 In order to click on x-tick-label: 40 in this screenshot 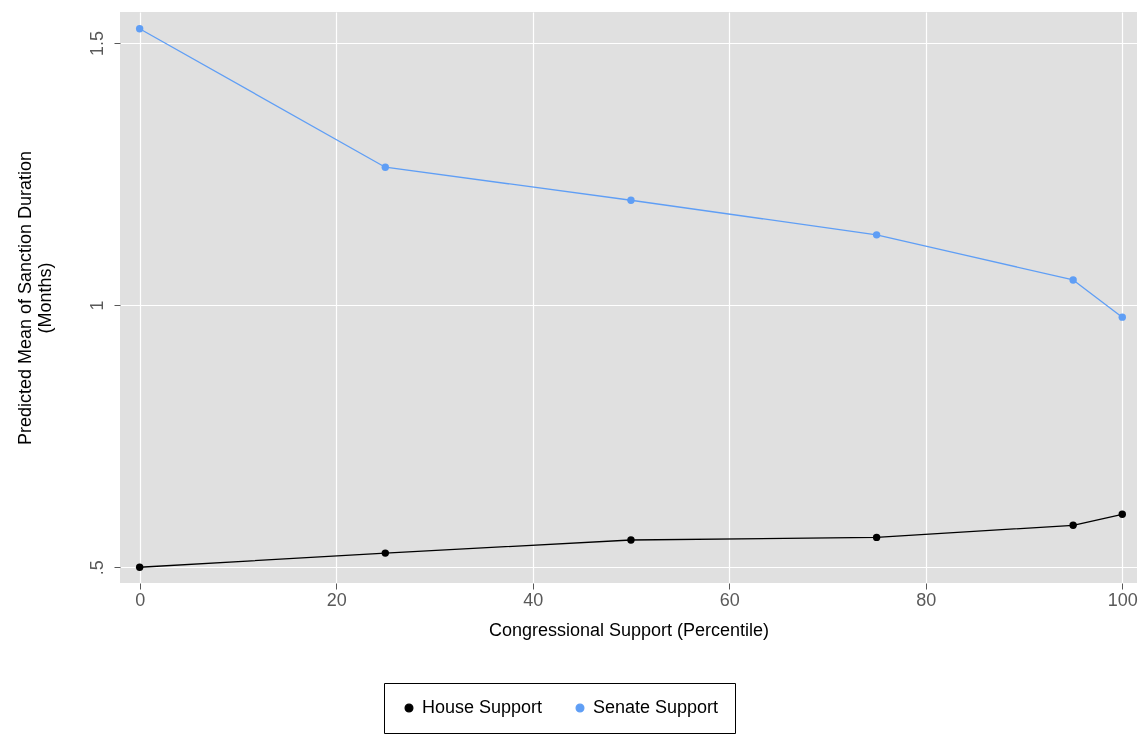, I will do `click(533, 599)`.